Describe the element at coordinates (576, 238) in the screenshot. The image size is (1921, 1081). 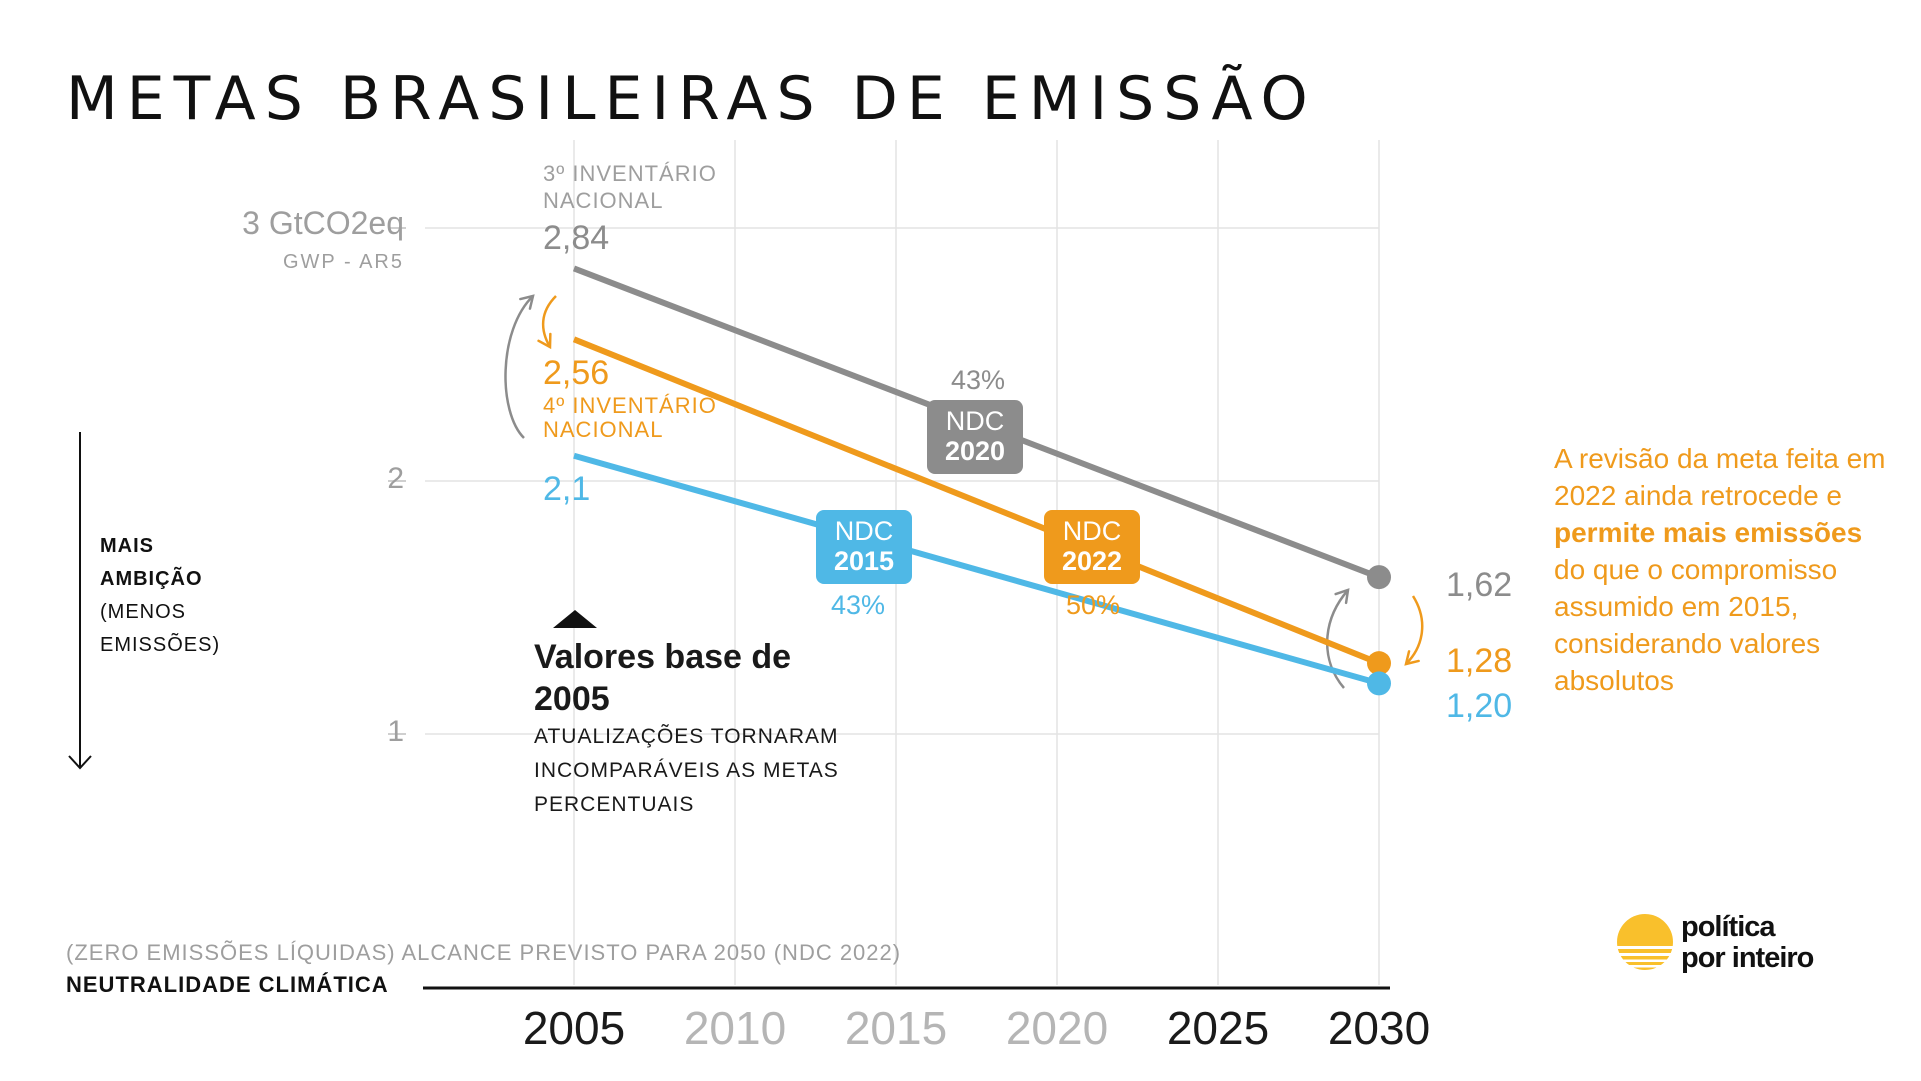
I see `value-label-ndc2020-start: 2,84` at that location.